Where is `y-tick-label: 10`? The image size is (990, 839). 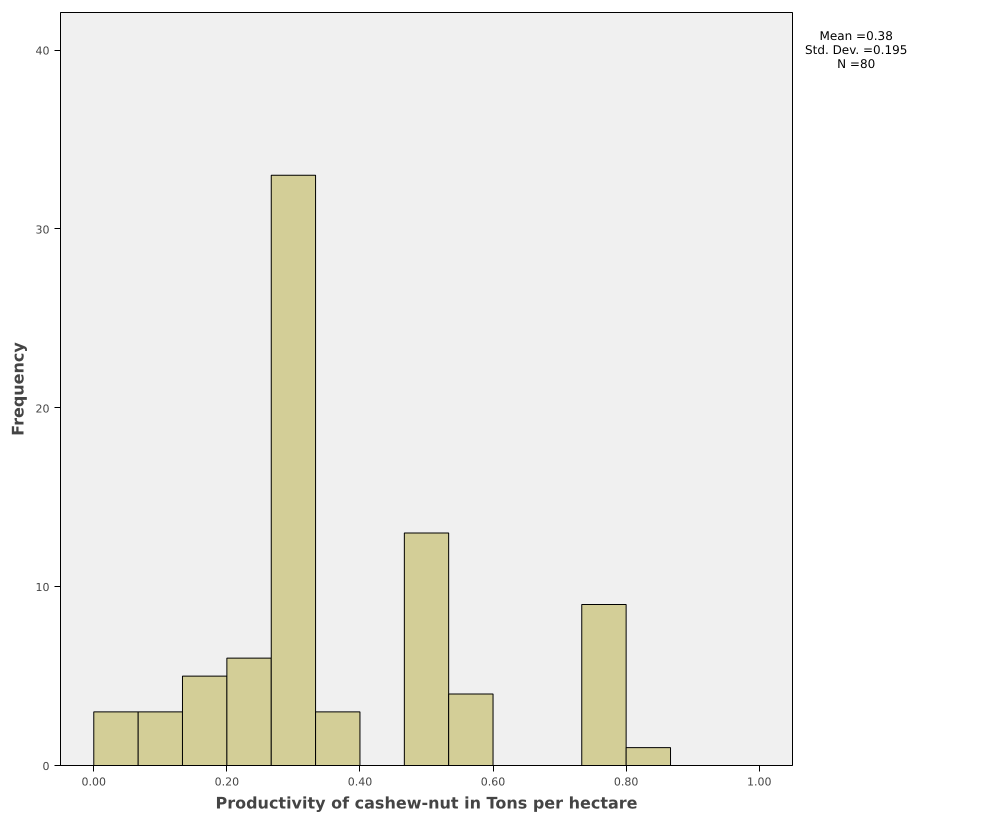 y-tick-label: 10 is located at coordinates (43, 587).